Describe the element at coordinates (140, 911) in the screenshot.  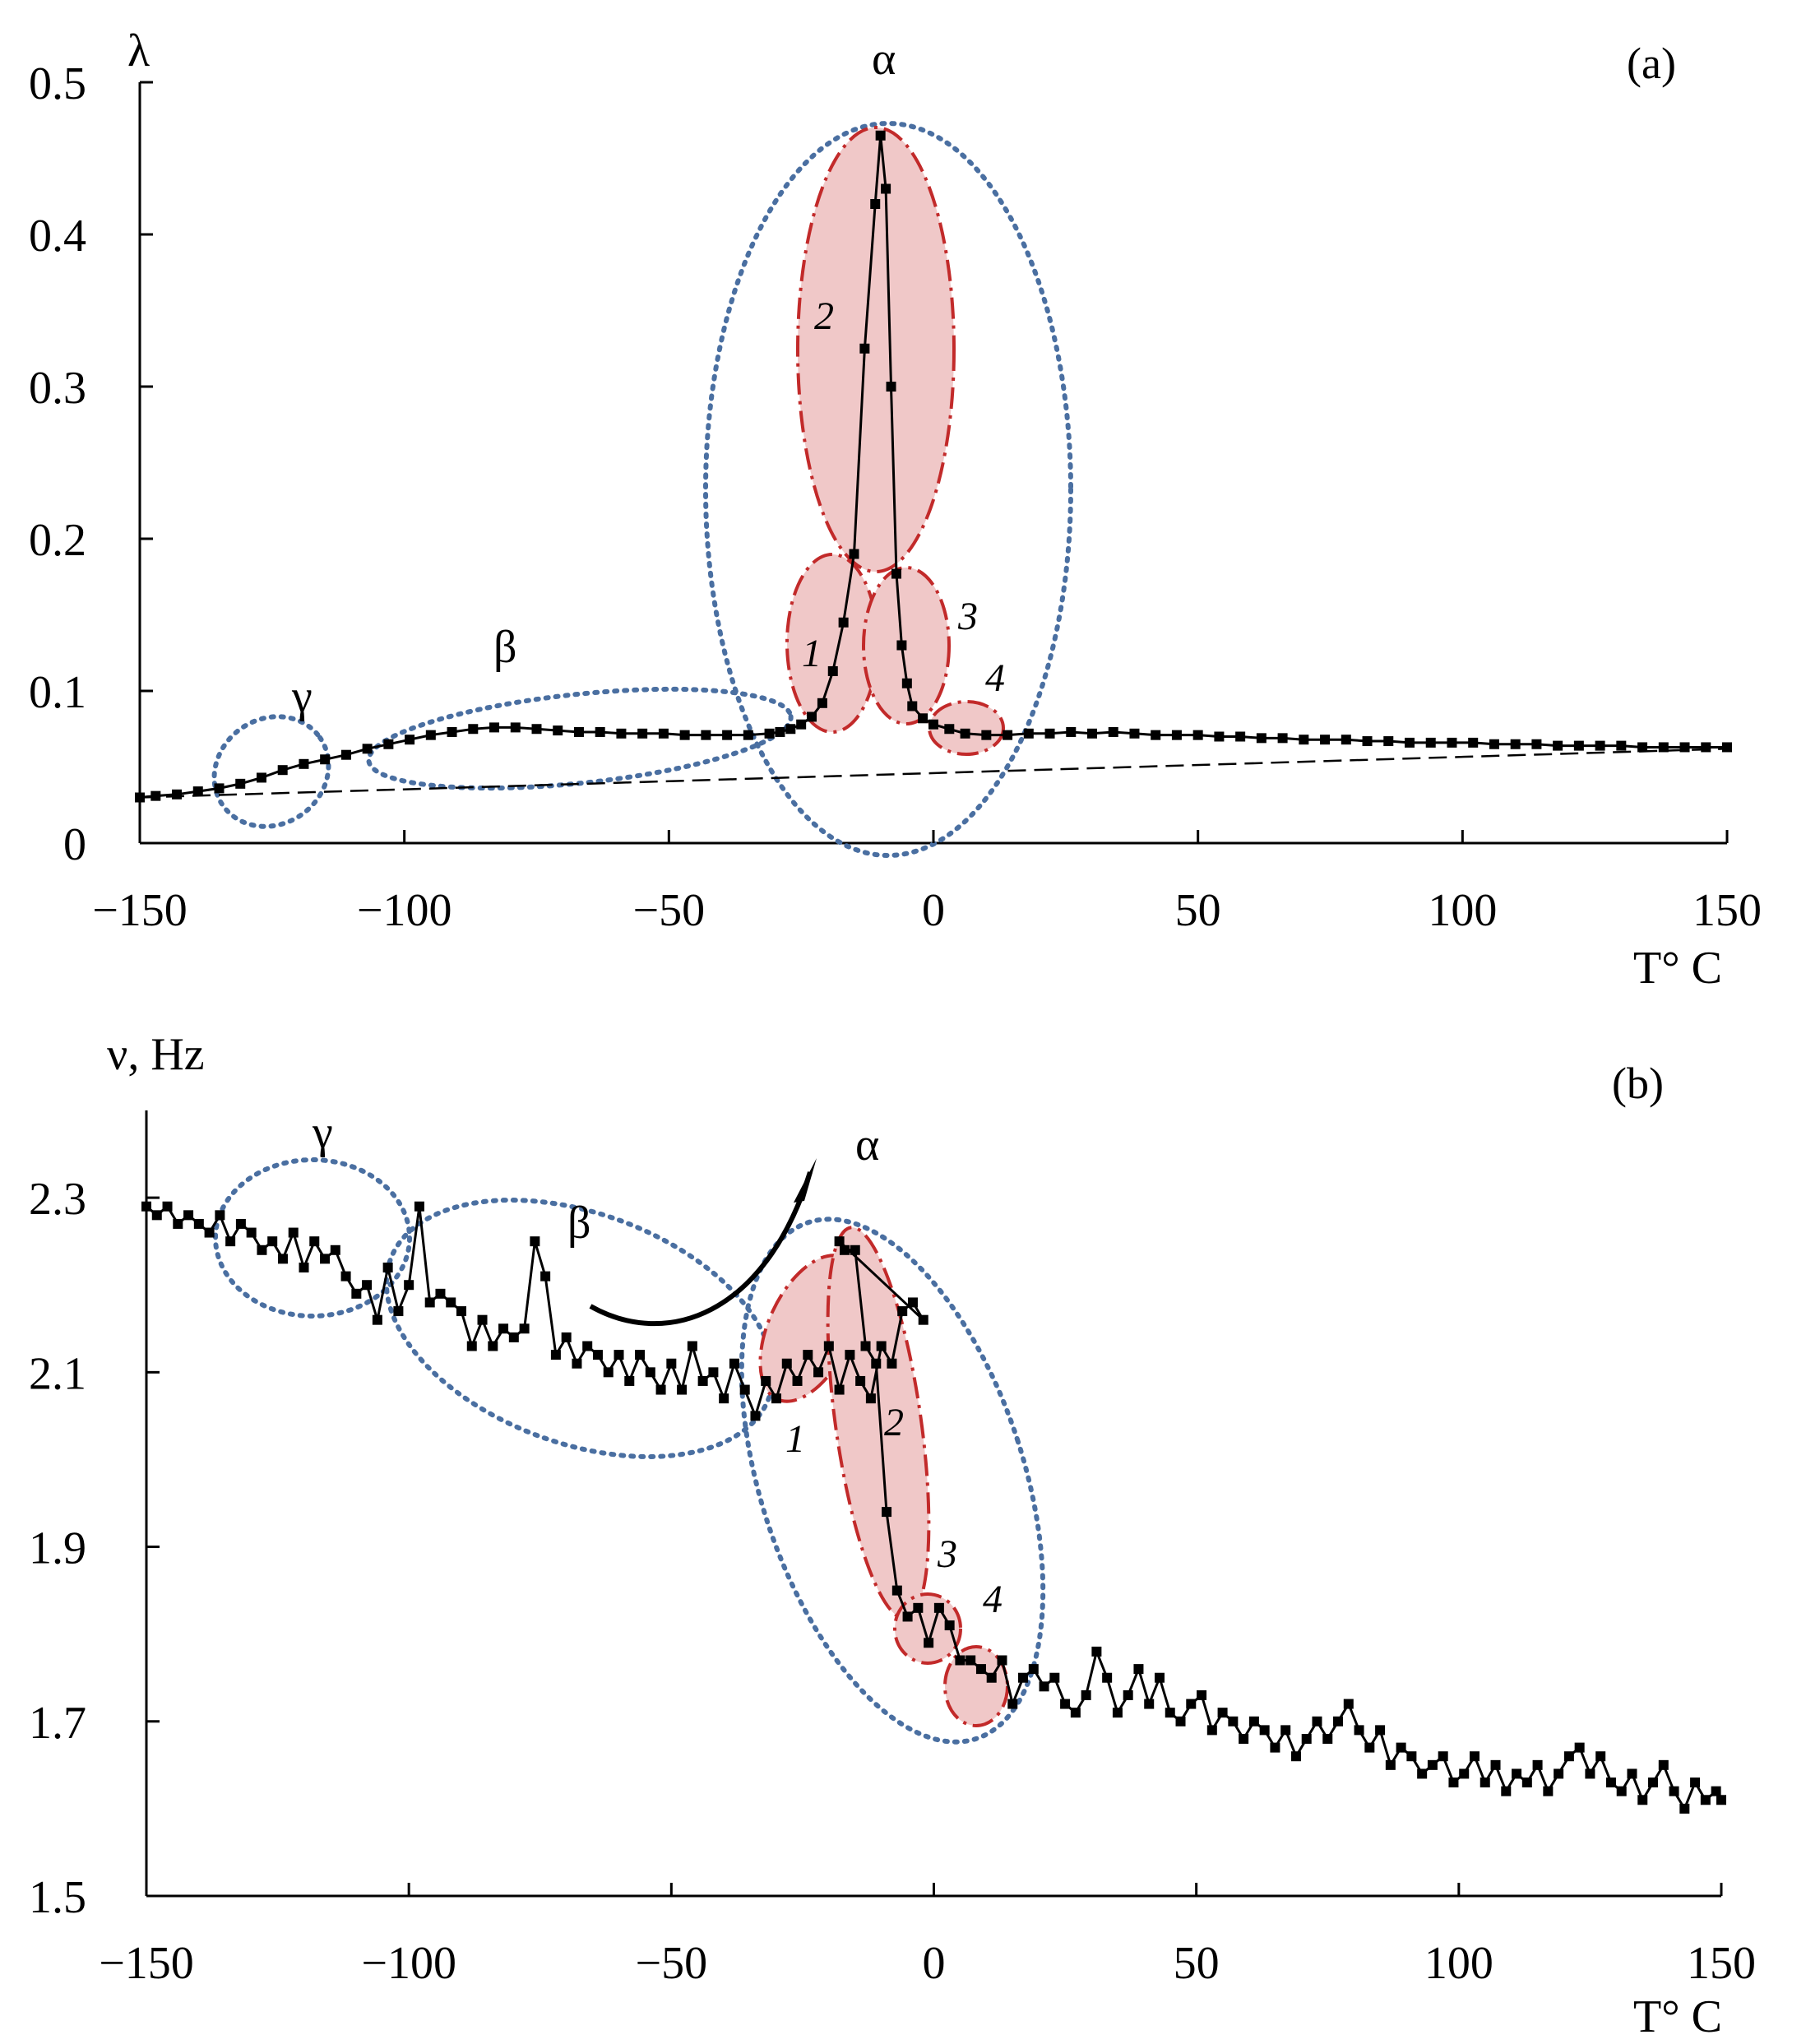
I see `panel-a-xtick-label: −150` at that location.